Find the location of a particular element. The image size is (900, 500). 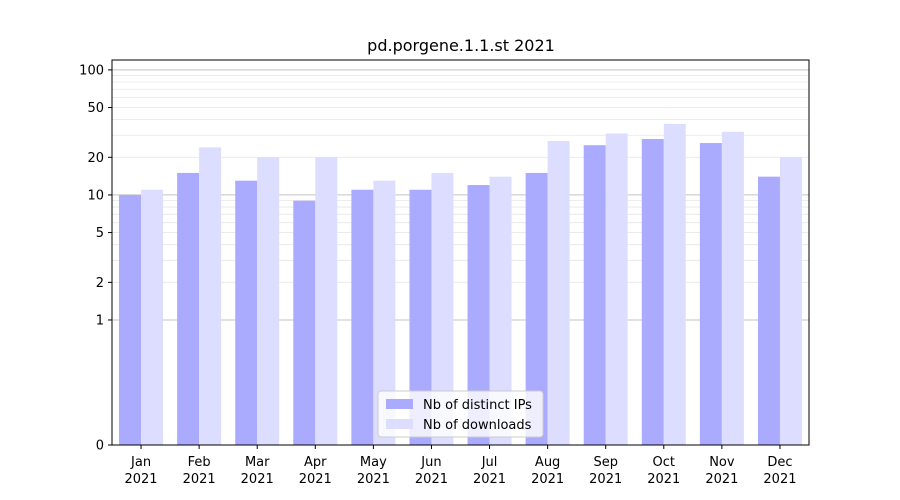

y-tick-label: 50 is located at coordinates (95, 108).